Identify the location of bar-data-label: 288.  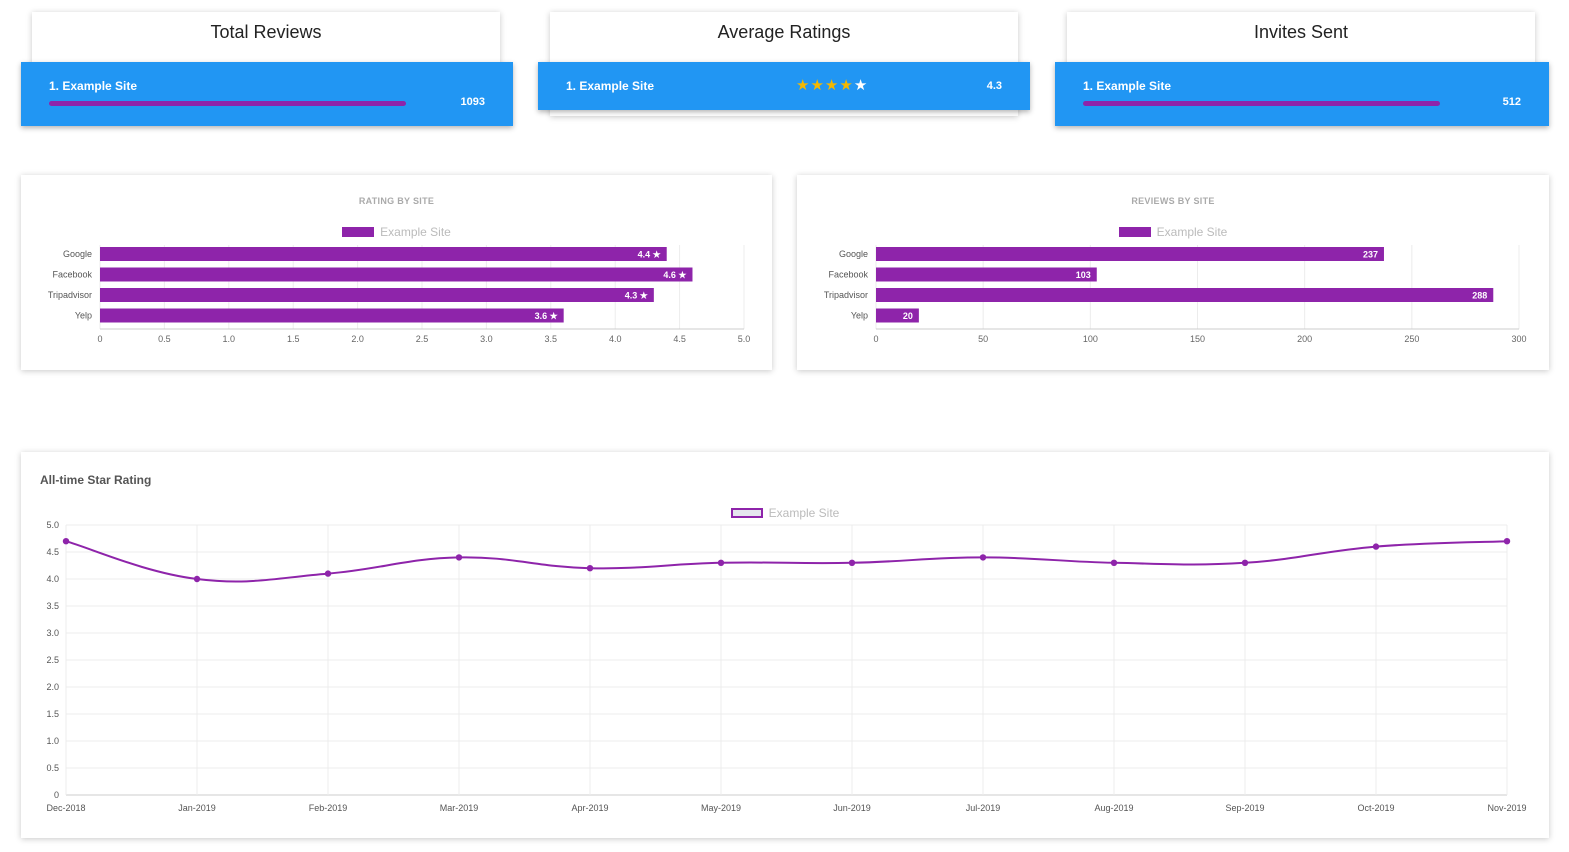
(1479, 296).